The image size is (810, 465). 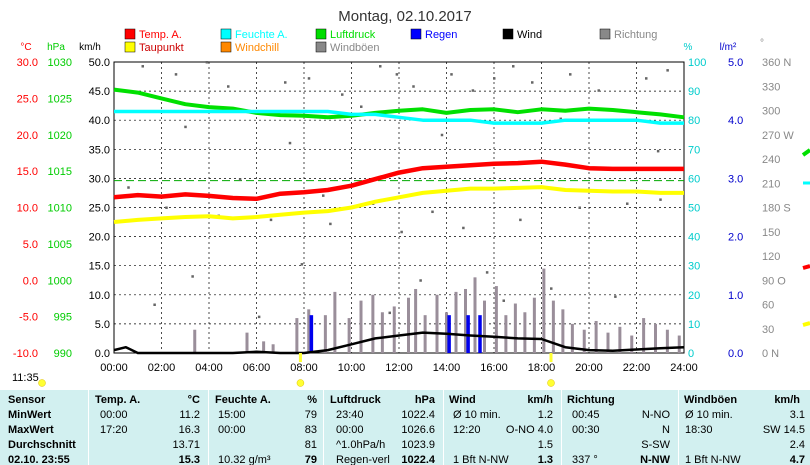 What do you see at coordinates (694, 121) in the screenshot?
I see `tick-label-humidity: 80` at bounding box center [694, 121].